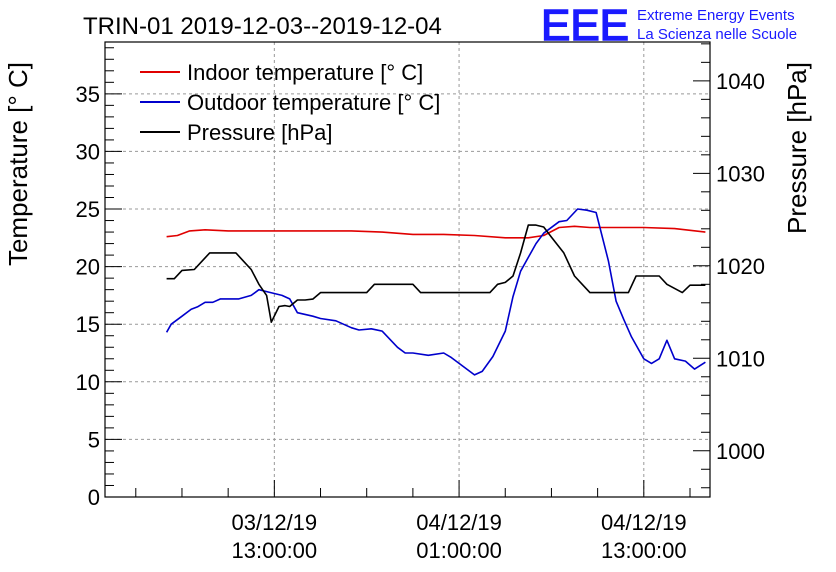 The image size is (836, 572). I want to click on left-tick-label-6: 30, so click(88, 151).